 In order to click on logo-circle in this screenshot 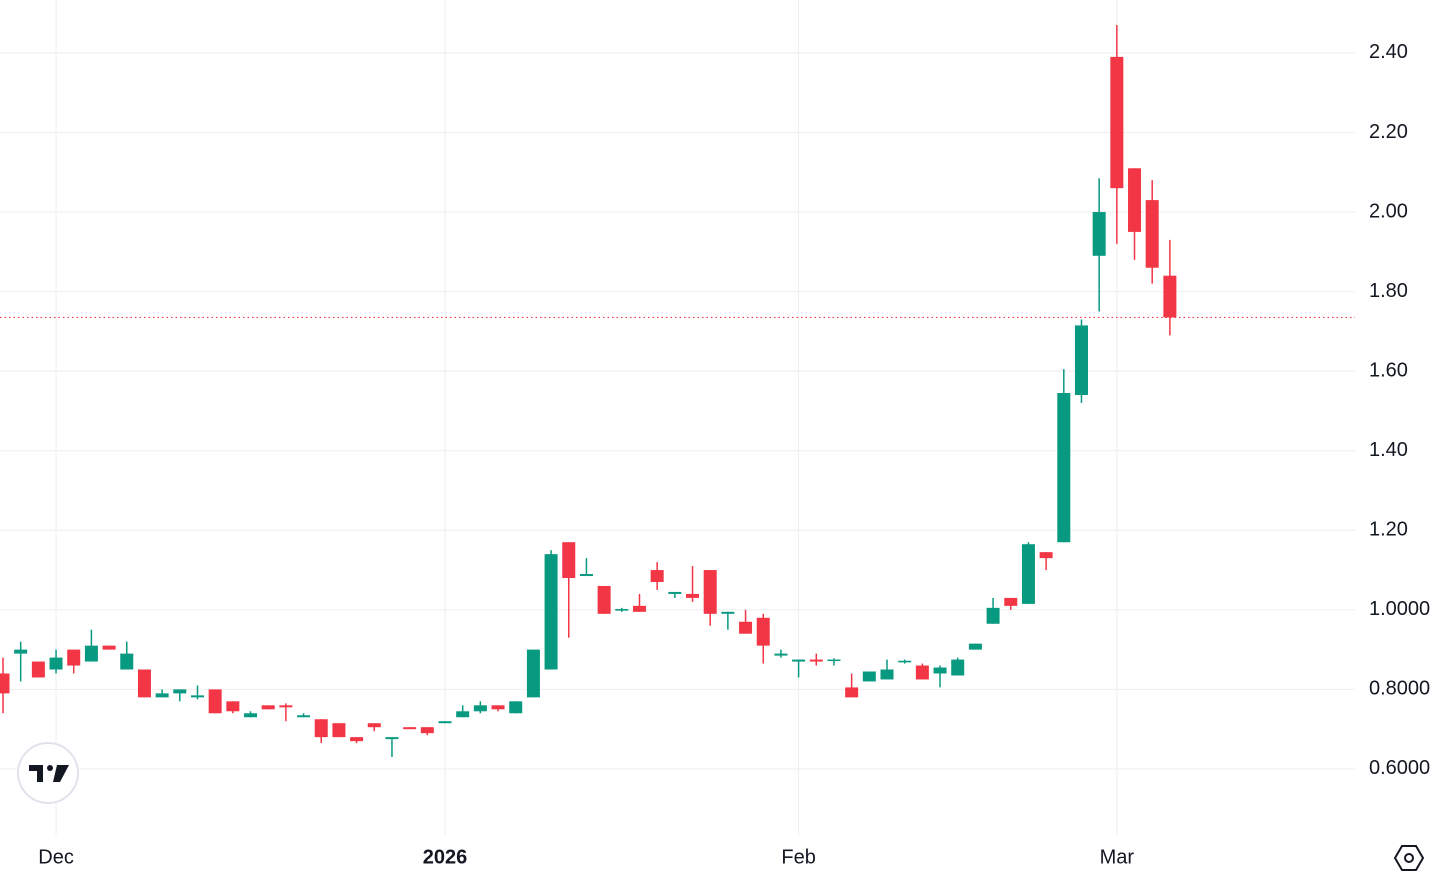, I will do `click(48, 773)`.